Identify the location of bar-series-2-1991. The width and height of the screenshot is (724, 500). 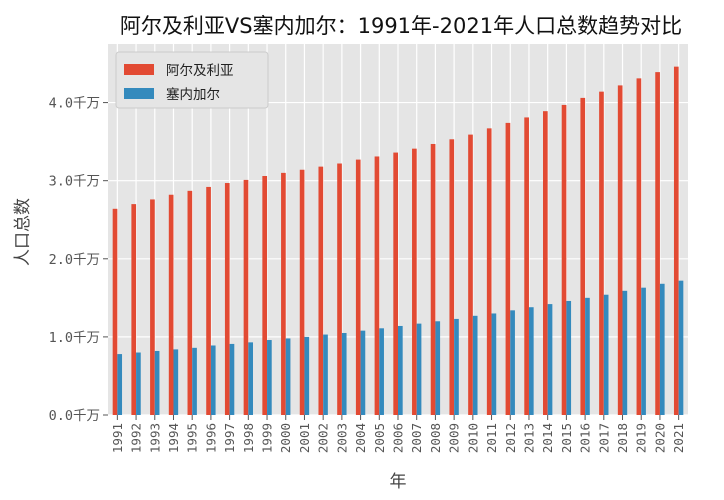
(120, 384).